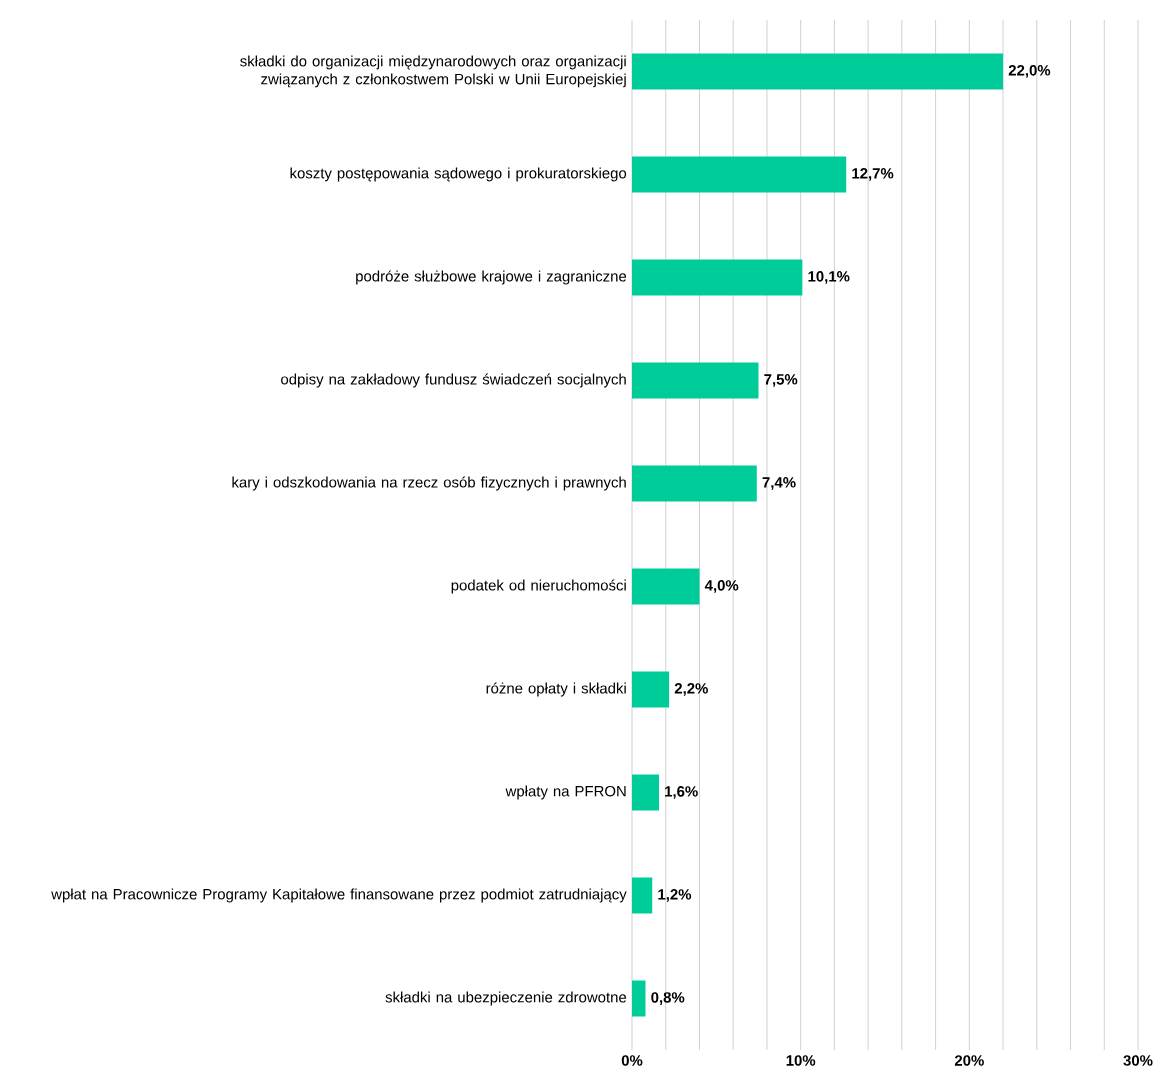  I want to click on y-tick-label: podróże służbowe krajowe i zagraniczne, so click(491, 277).